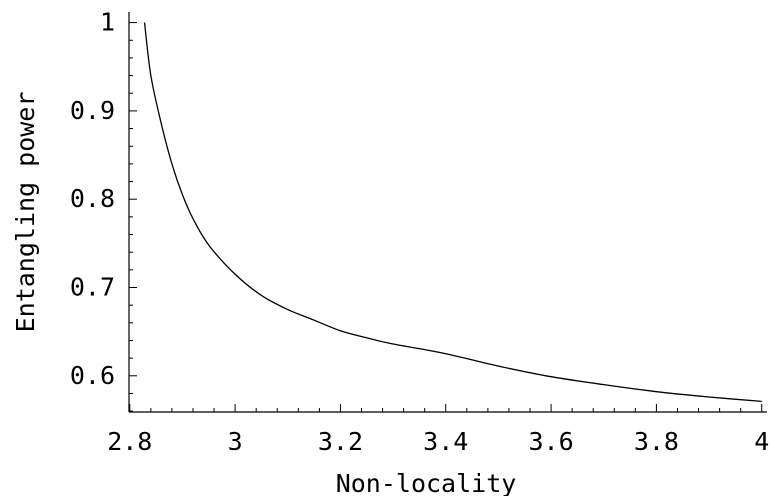  I want to click on x-tick-label: 3.4, so click(445, 441).